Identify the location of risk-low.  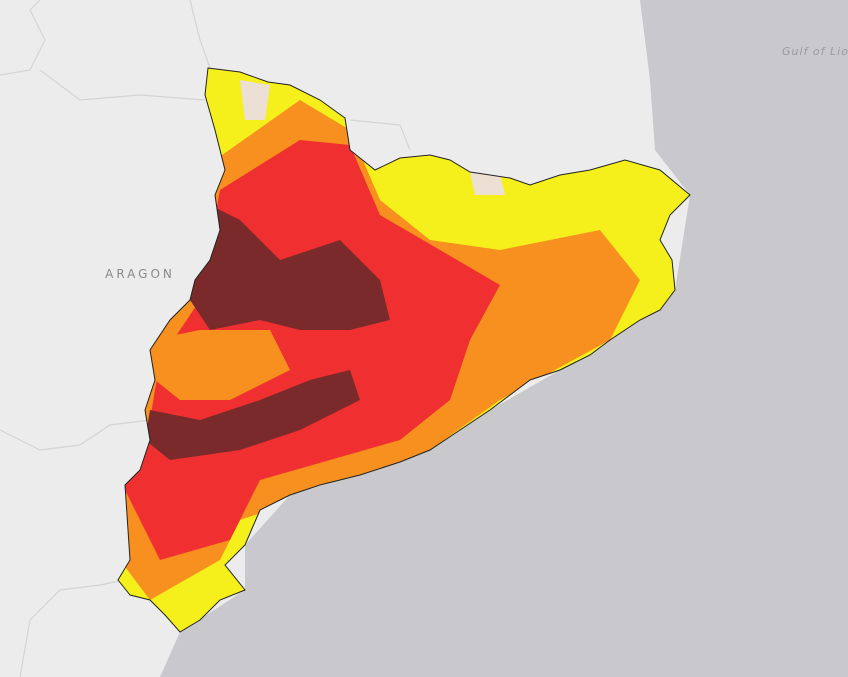
(225, 89).